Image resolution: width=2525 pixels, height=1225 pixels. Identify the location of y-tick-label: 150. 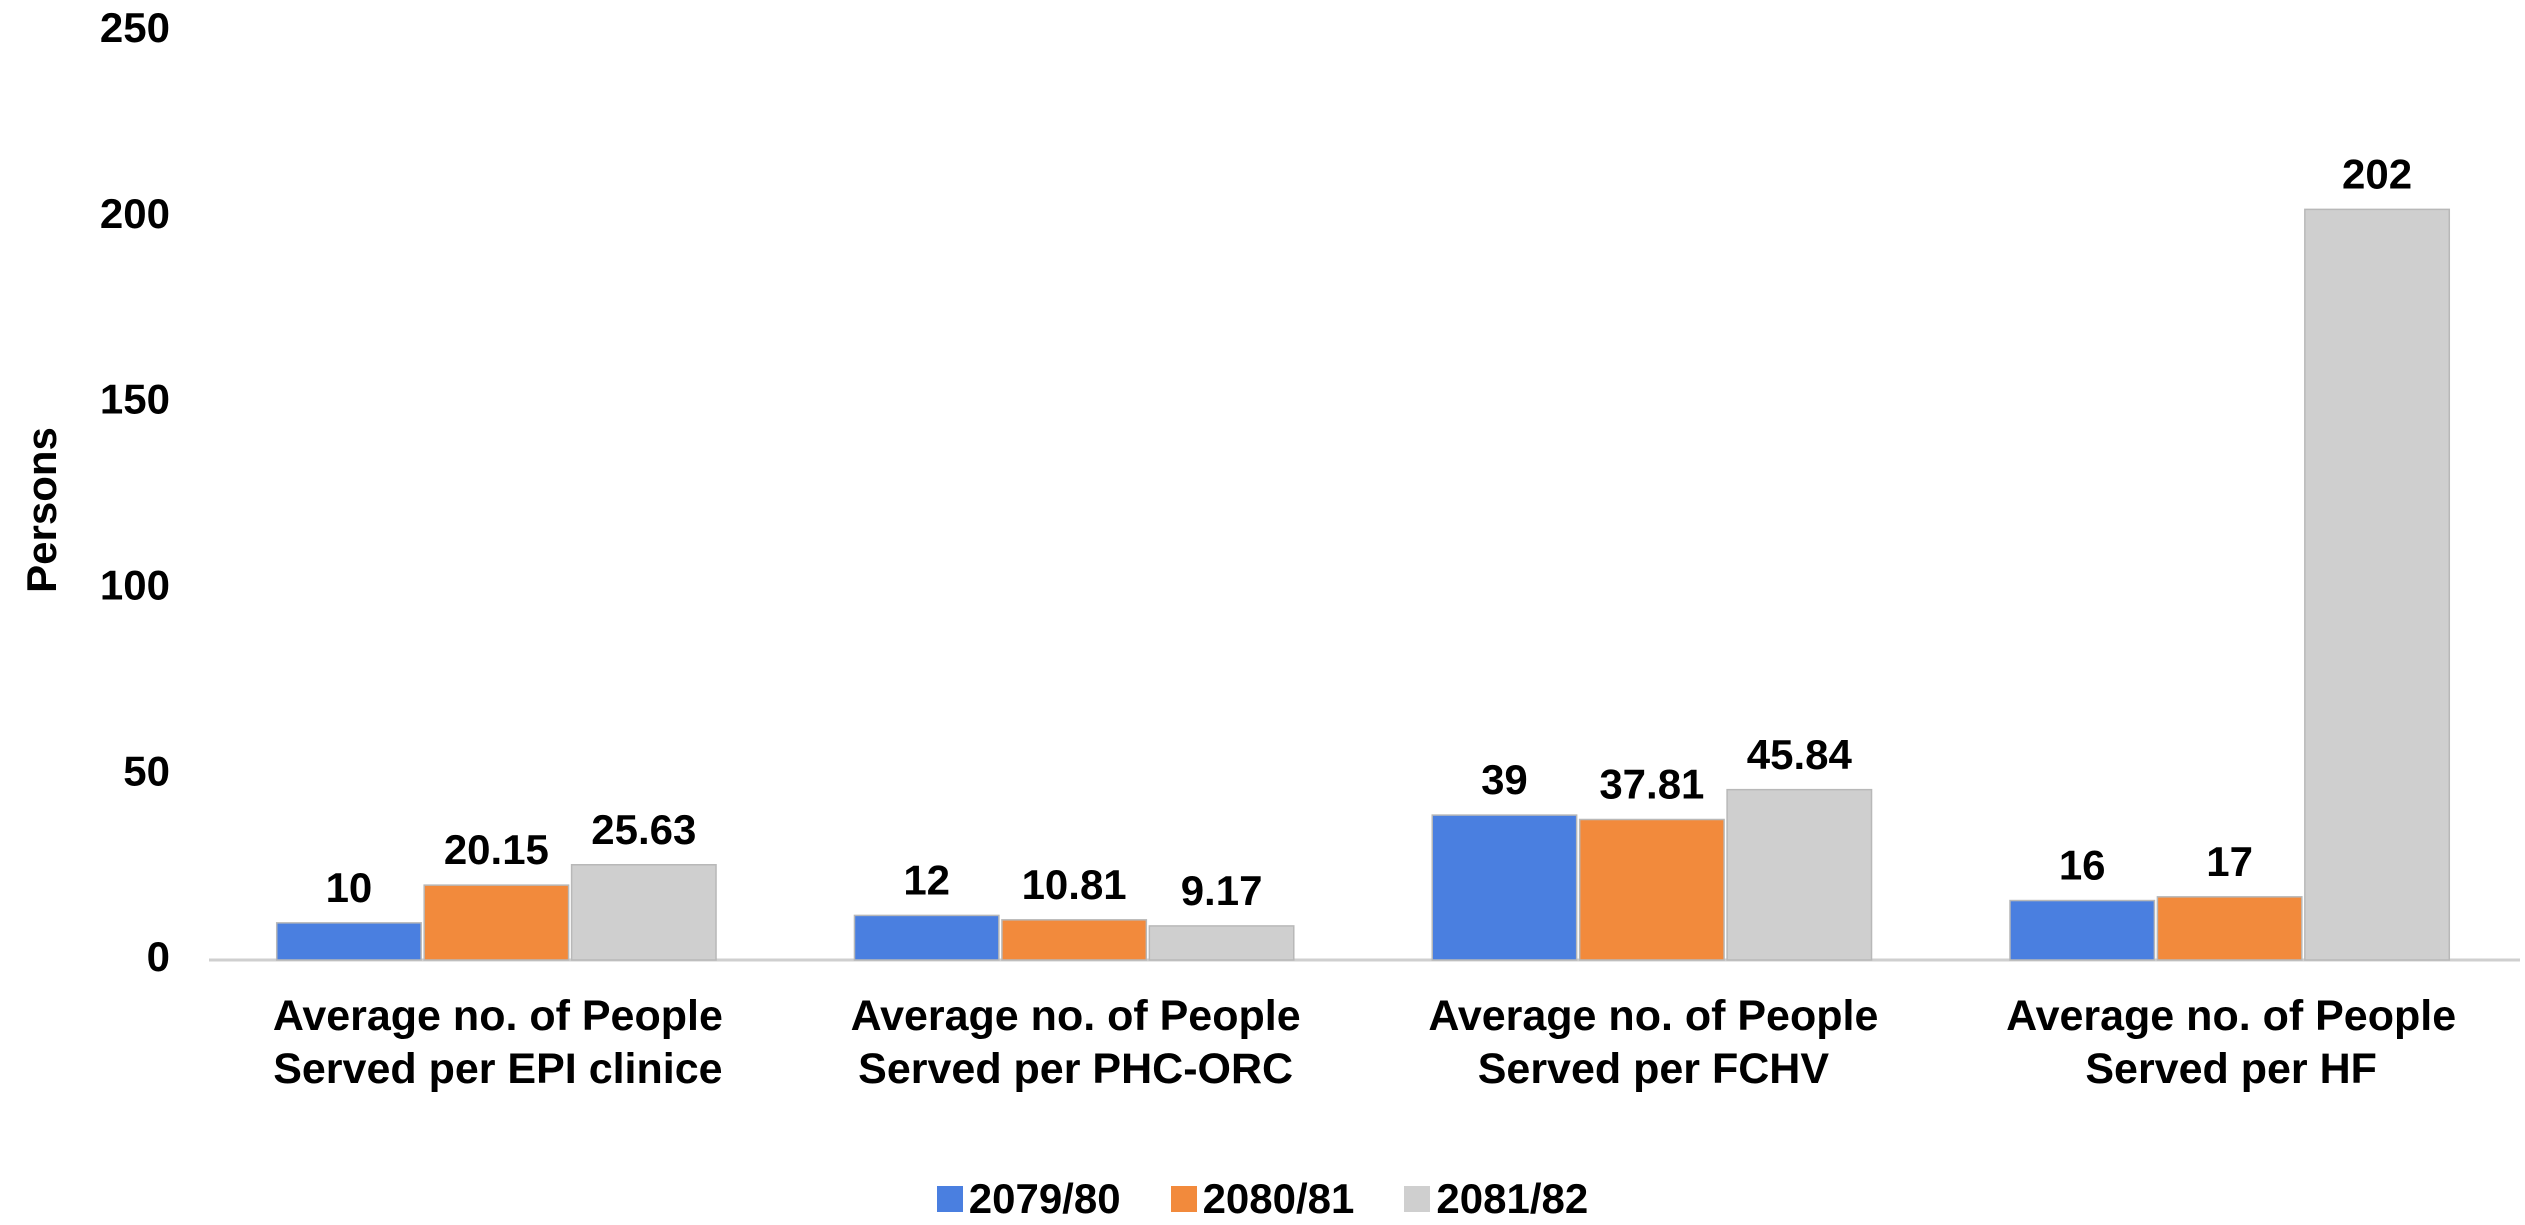
(135, 399).